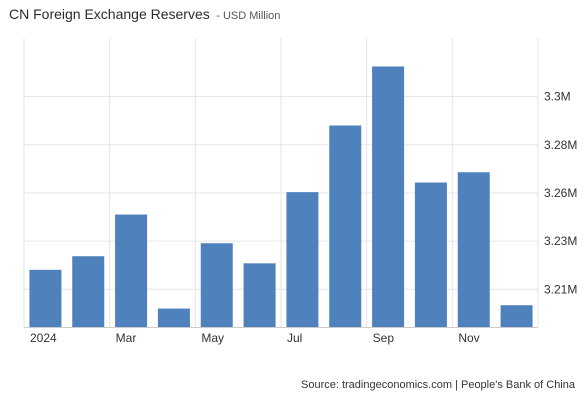  I want to click on x-tick-label: Mar, so click(126, 338).